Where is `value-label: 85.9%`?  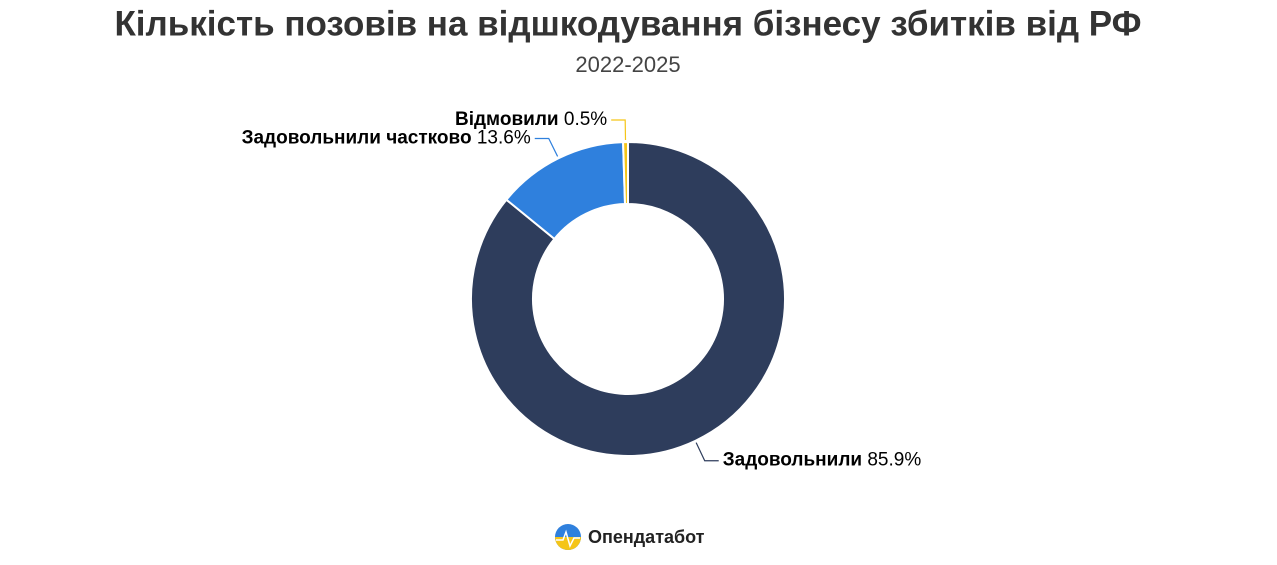 value-label: 85.9% is located at coordinates (894, 460).